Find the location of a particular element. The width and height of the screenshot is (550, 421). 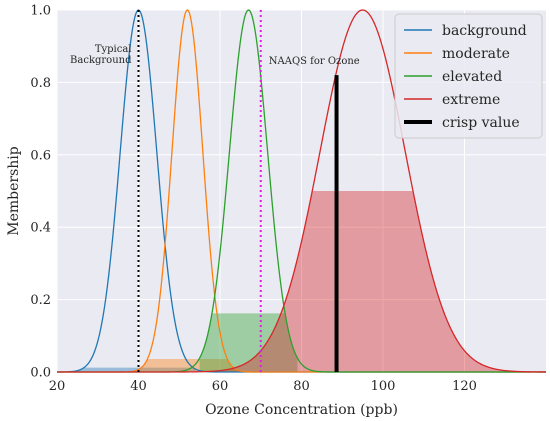

y-axis-label: Membership is located at coordinates (14, 191).